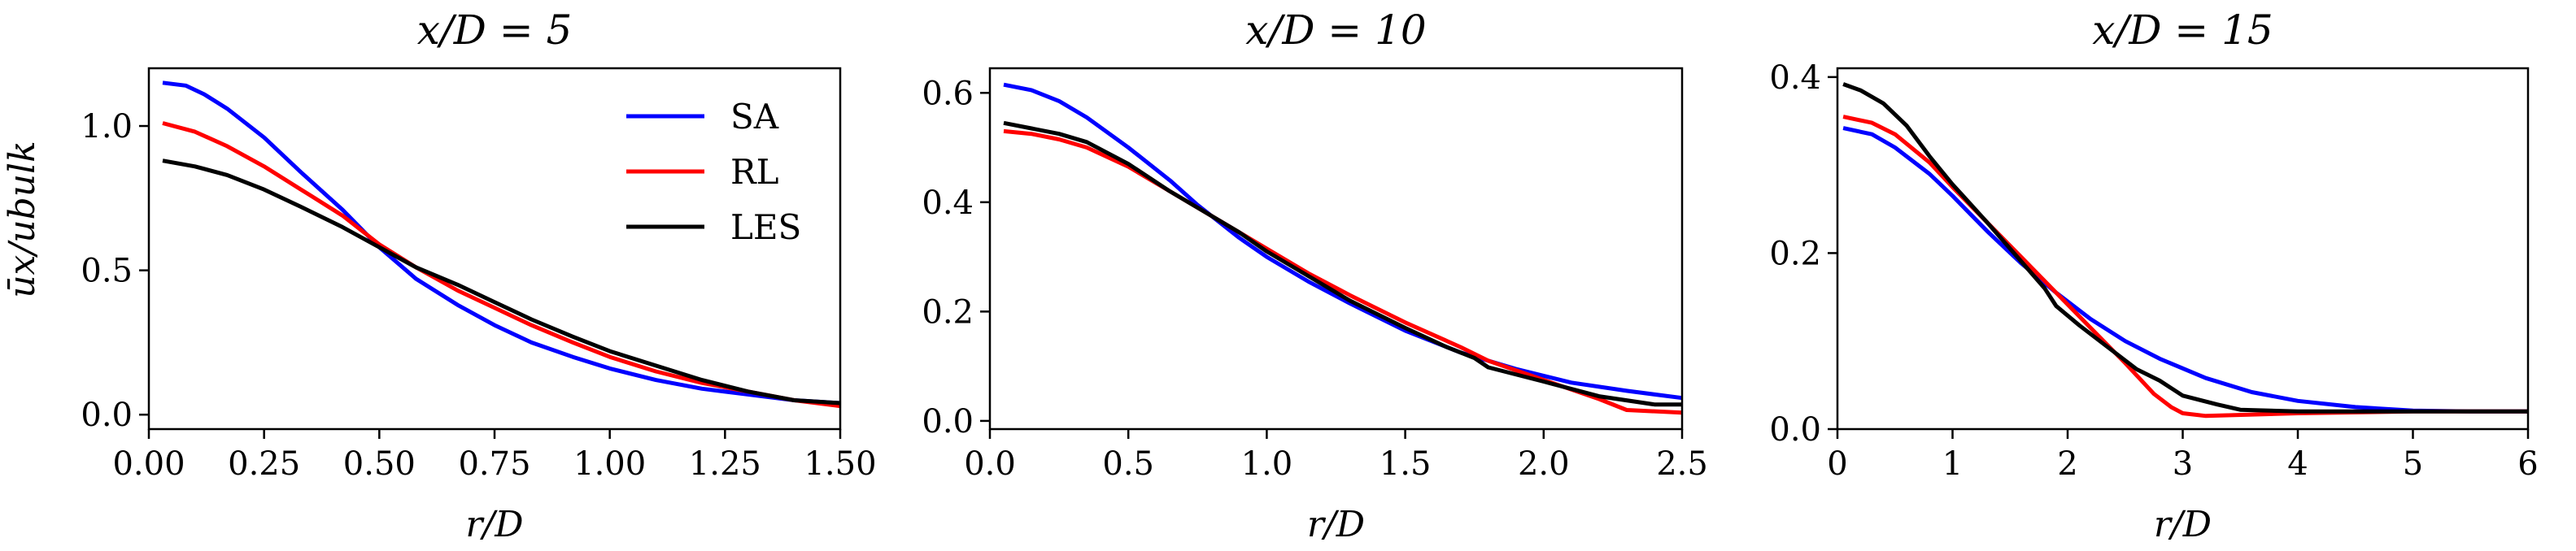 The image size is (2576, 551). What do you see at coordinates (1682, 464) in the screenshot?
I see `x-tick-label: 2.5` at bounding box center [1682, 464].